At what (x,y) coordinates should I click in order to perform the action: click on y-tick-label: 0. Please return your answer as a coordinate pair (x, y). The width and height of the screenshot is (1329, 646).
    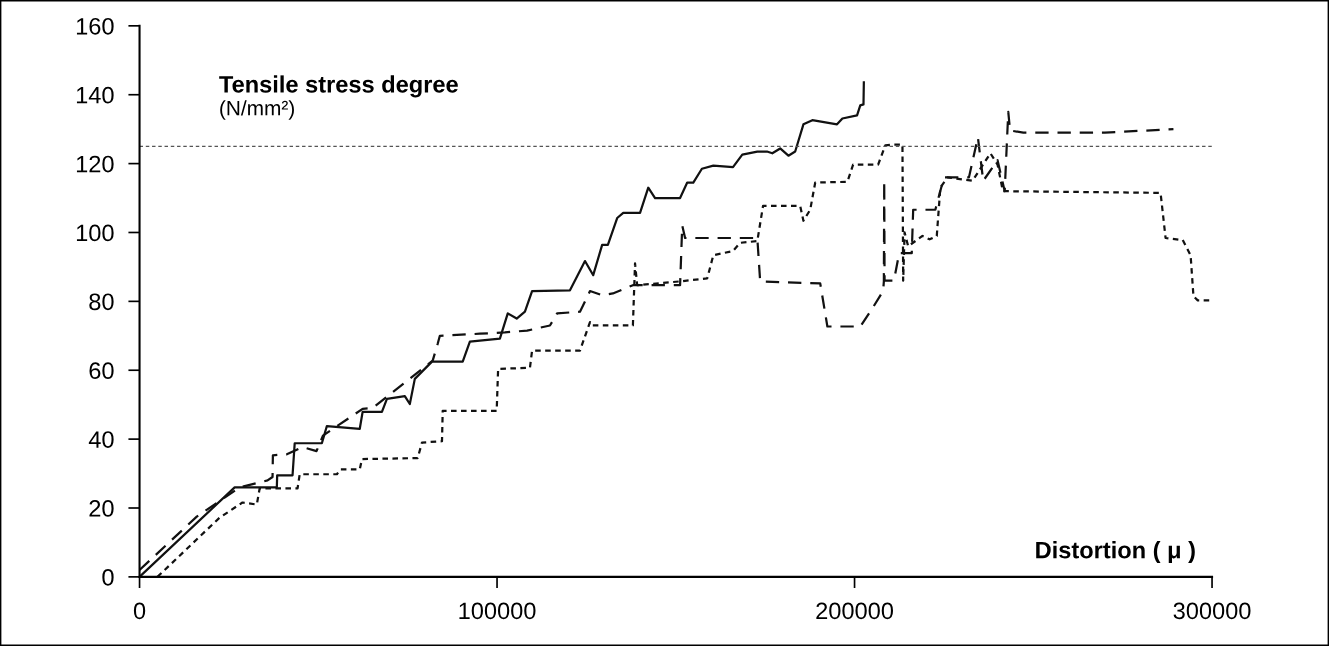
    Looking at the image, I should click on (108, 577).